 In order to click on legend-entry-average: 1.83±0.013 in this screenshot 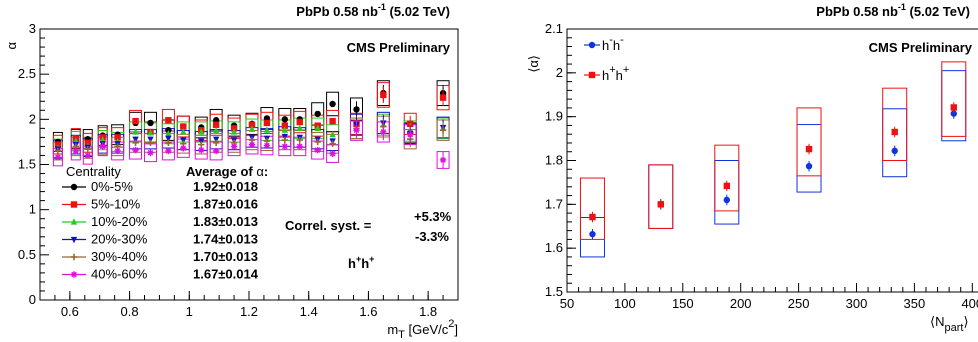, I will do `click(225, 221)`.